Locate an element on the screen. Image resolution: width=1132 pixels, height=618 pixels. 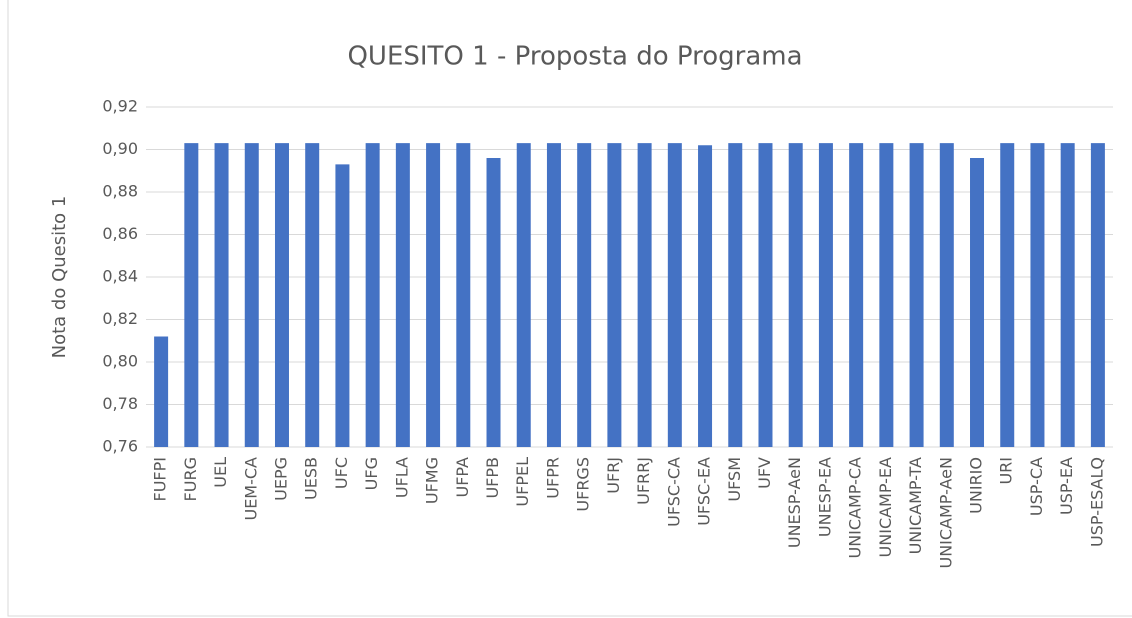
x-tick-label: UFG is located at coordinates (371, 473).